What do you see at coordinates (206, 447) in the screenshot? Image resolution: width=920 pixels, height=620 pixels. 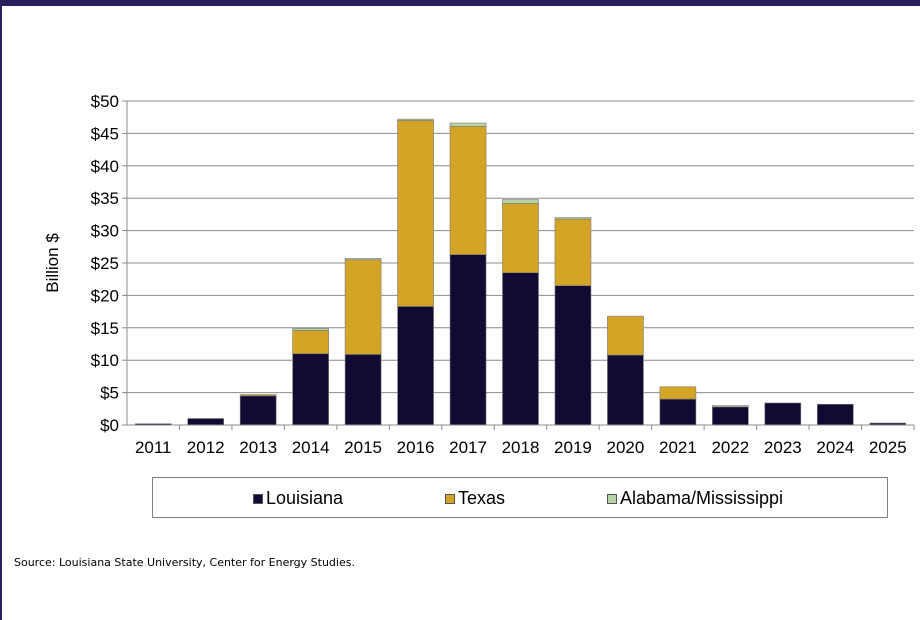 I see `x-tick-label: 2012` at bounding box center [206, 447].